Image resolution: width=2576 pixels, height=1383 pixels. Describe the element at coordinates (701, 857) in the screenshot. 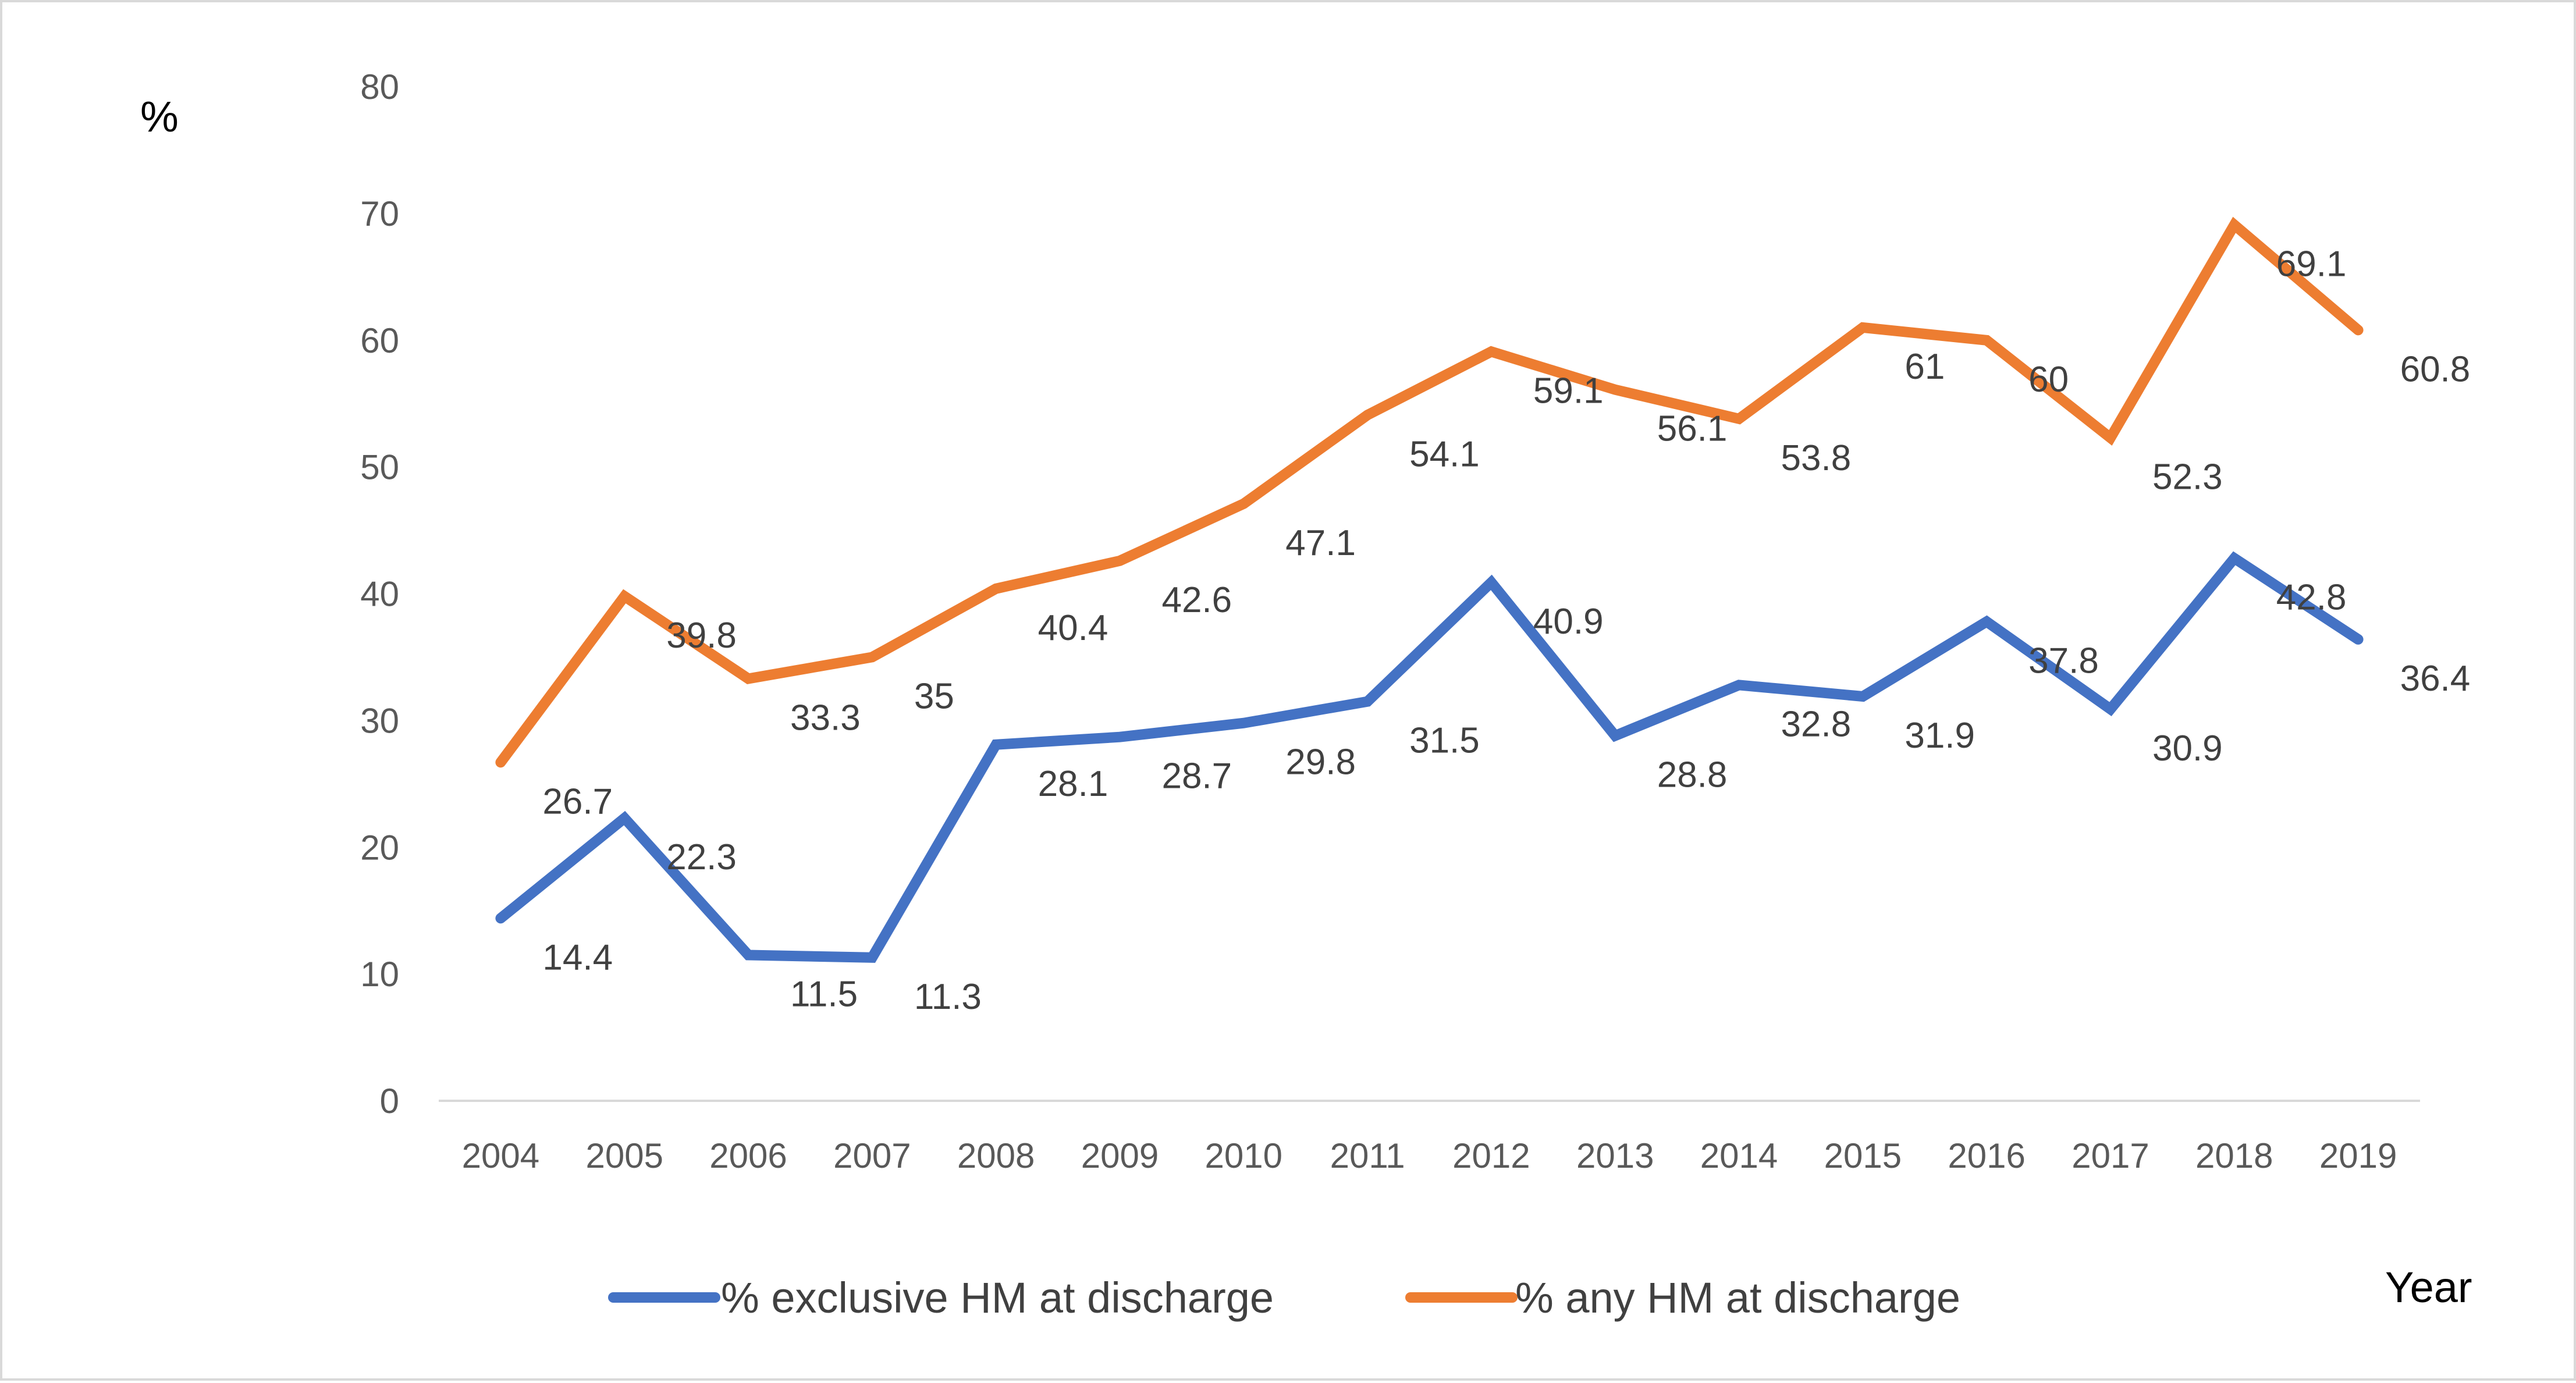

I see `data-label: 22.3` at that location.